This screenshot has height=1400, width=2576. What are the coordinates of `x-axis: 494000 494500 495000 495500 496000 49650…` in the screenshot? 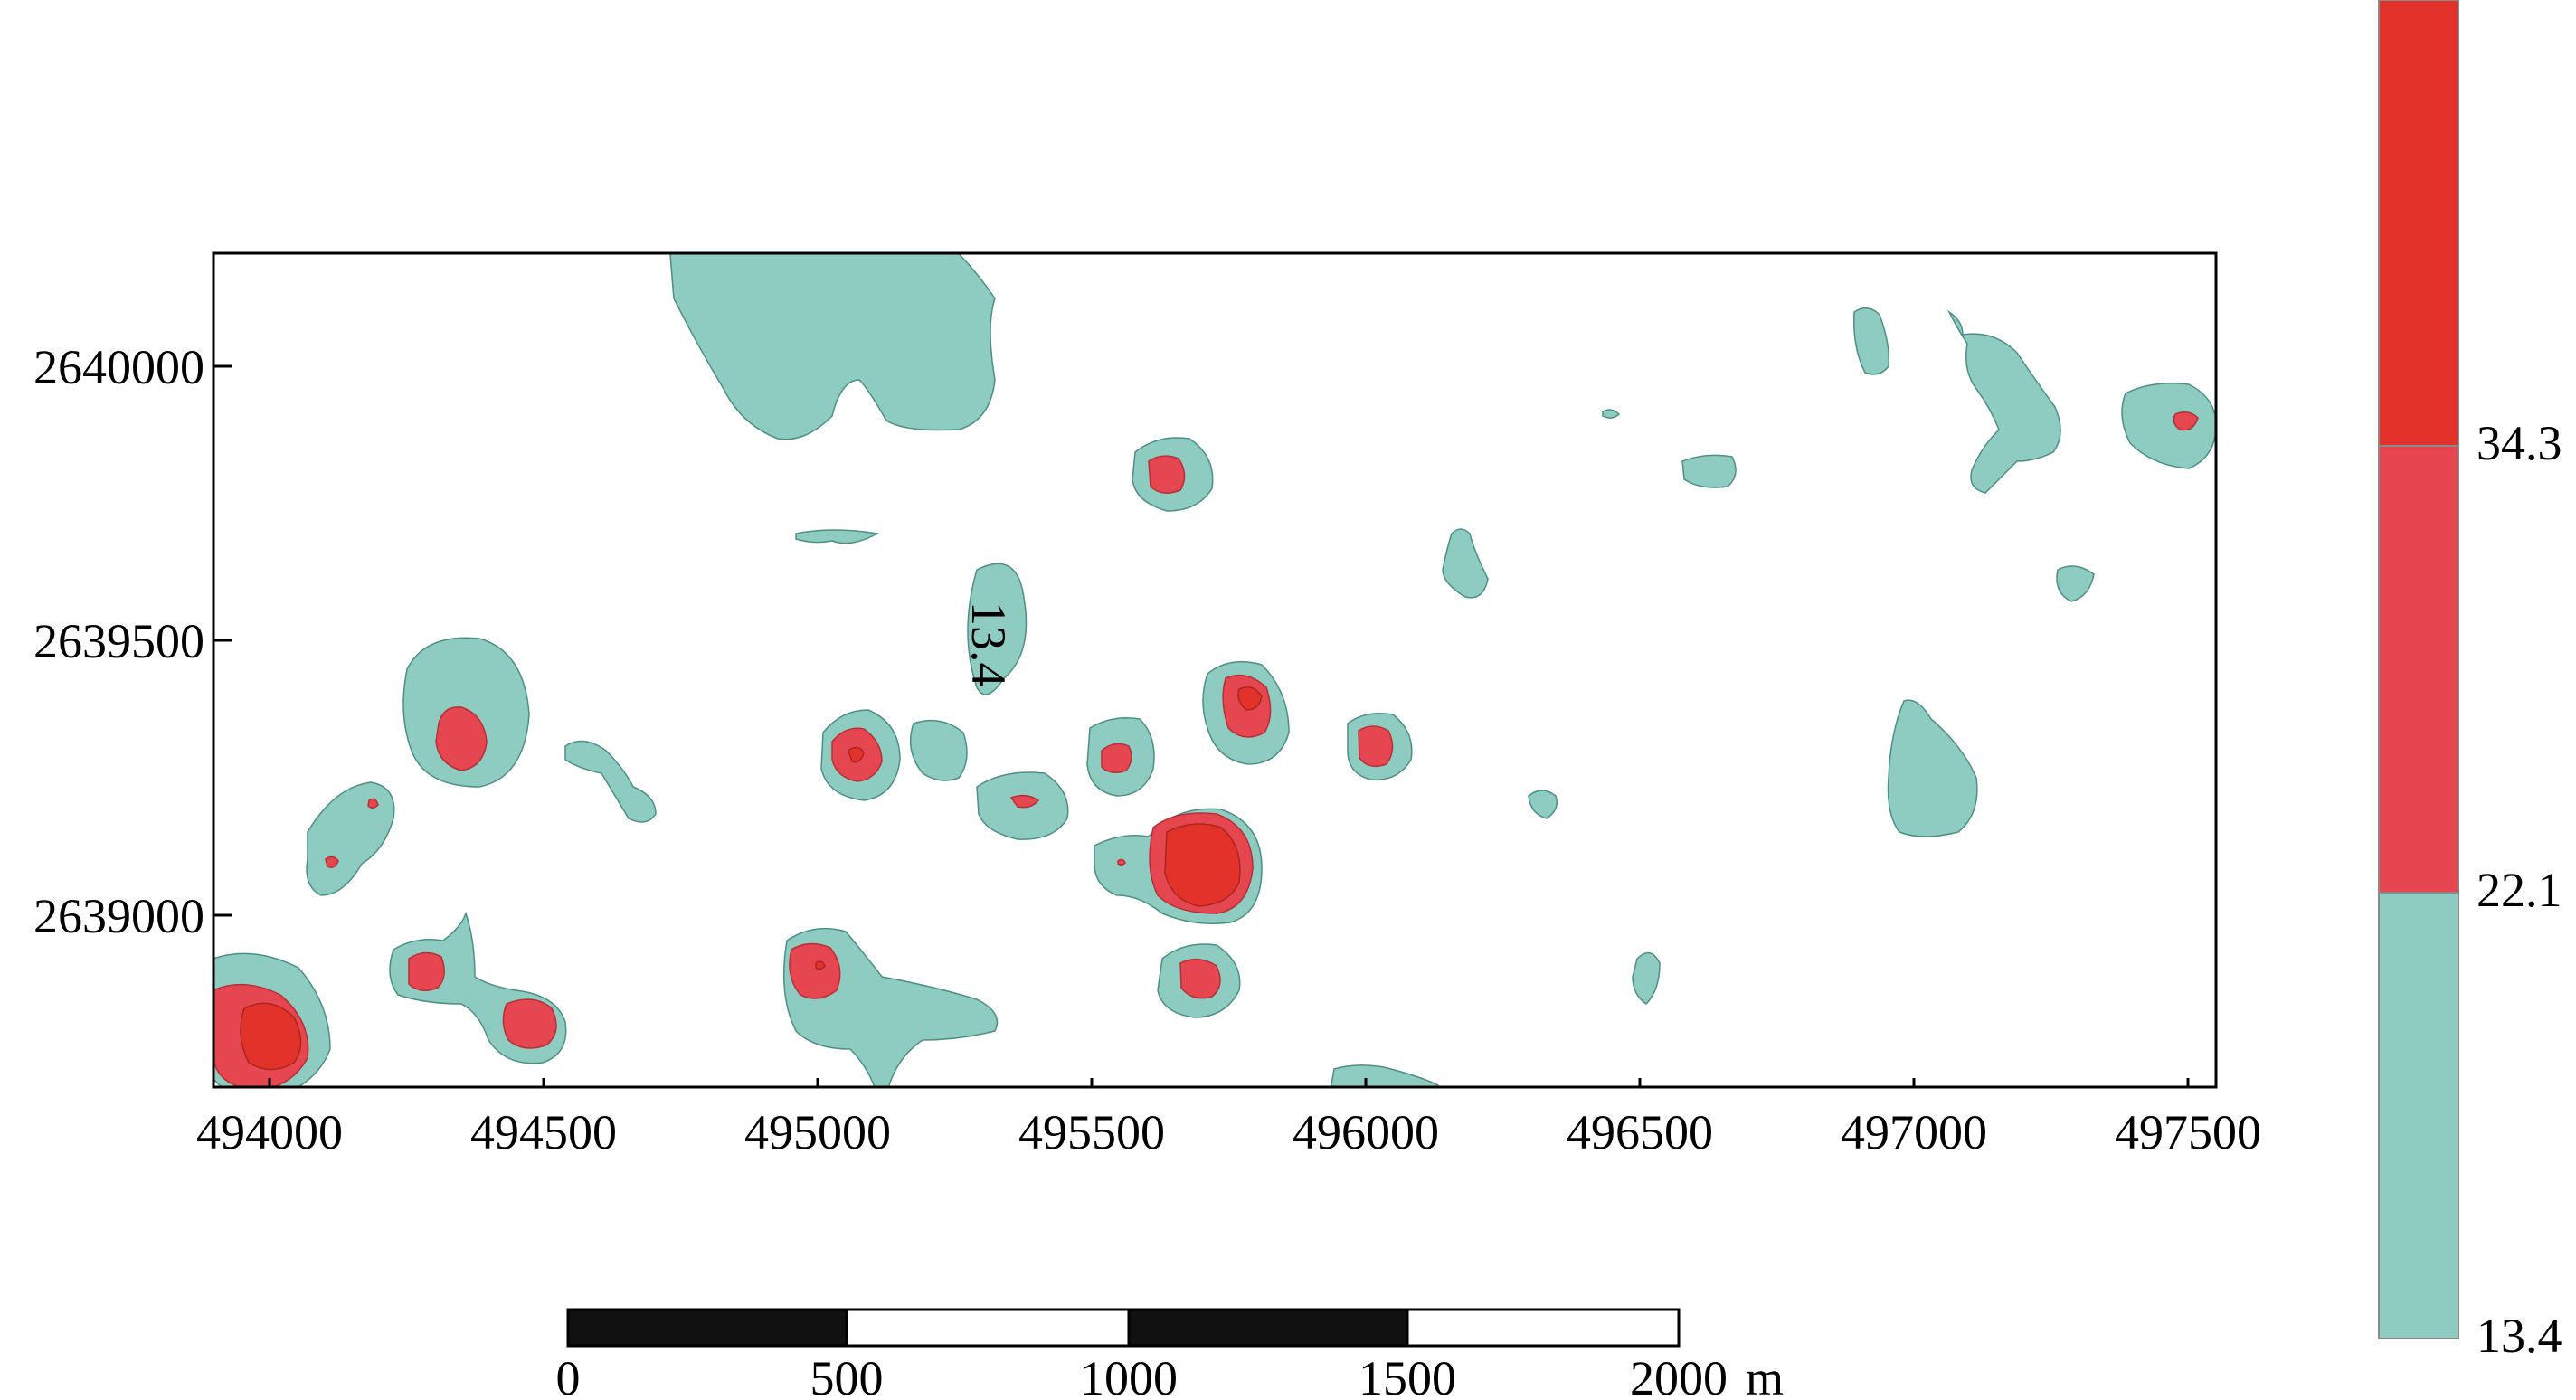 It's located at (1229, 1118).